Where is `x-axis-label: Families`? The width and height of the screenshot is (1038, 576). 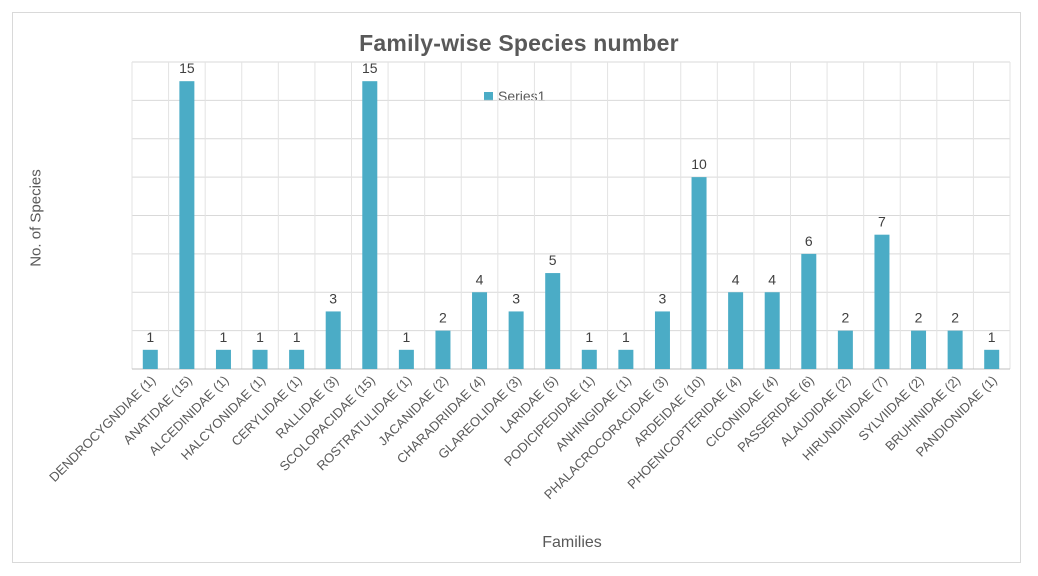
x-axis-label: Families is located at coordinates (572, 542).